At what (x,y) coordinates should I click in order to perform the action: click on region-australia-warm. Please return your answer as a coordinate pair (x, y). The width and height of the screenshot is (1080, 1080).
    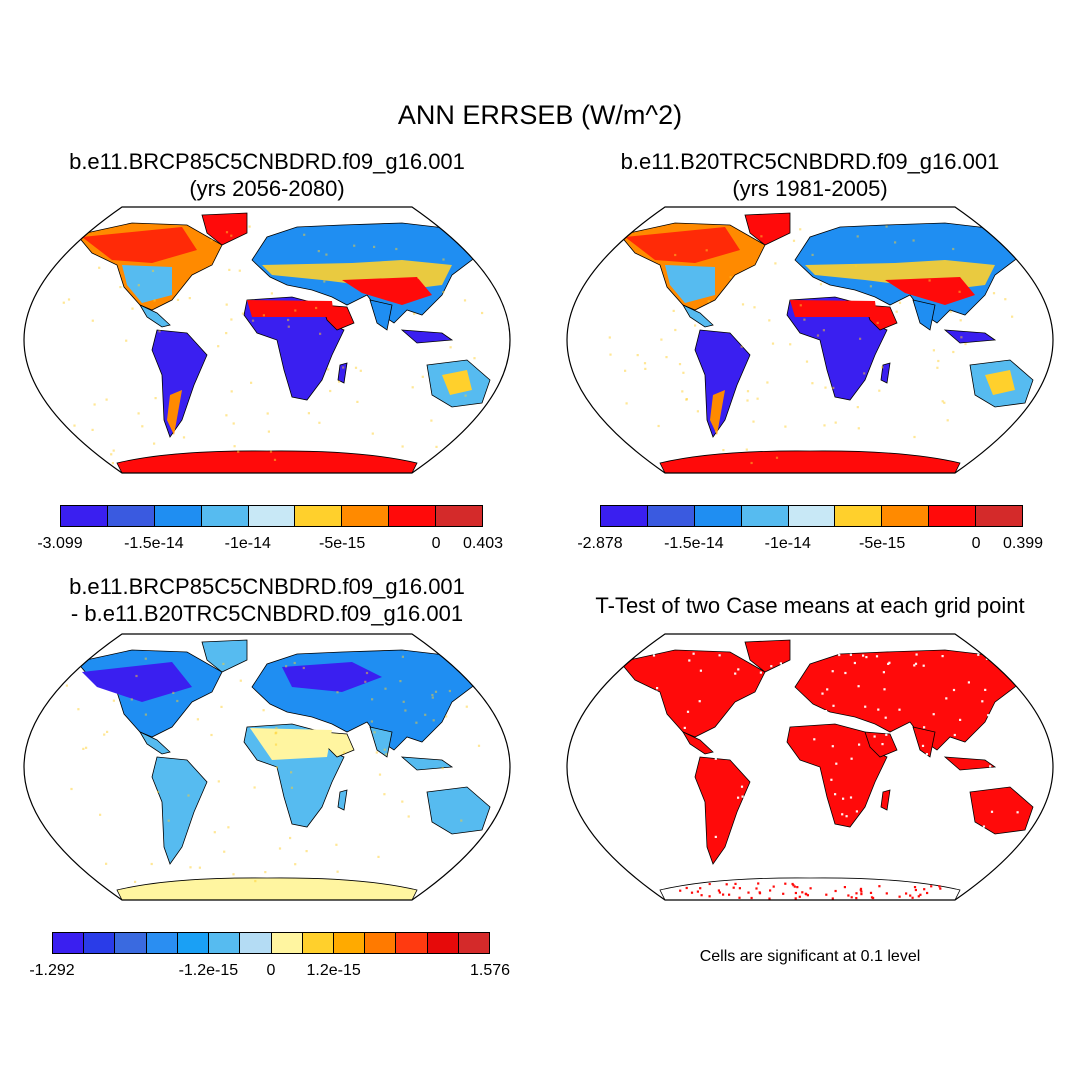
    Looking at the image, I should click on (457, 382).